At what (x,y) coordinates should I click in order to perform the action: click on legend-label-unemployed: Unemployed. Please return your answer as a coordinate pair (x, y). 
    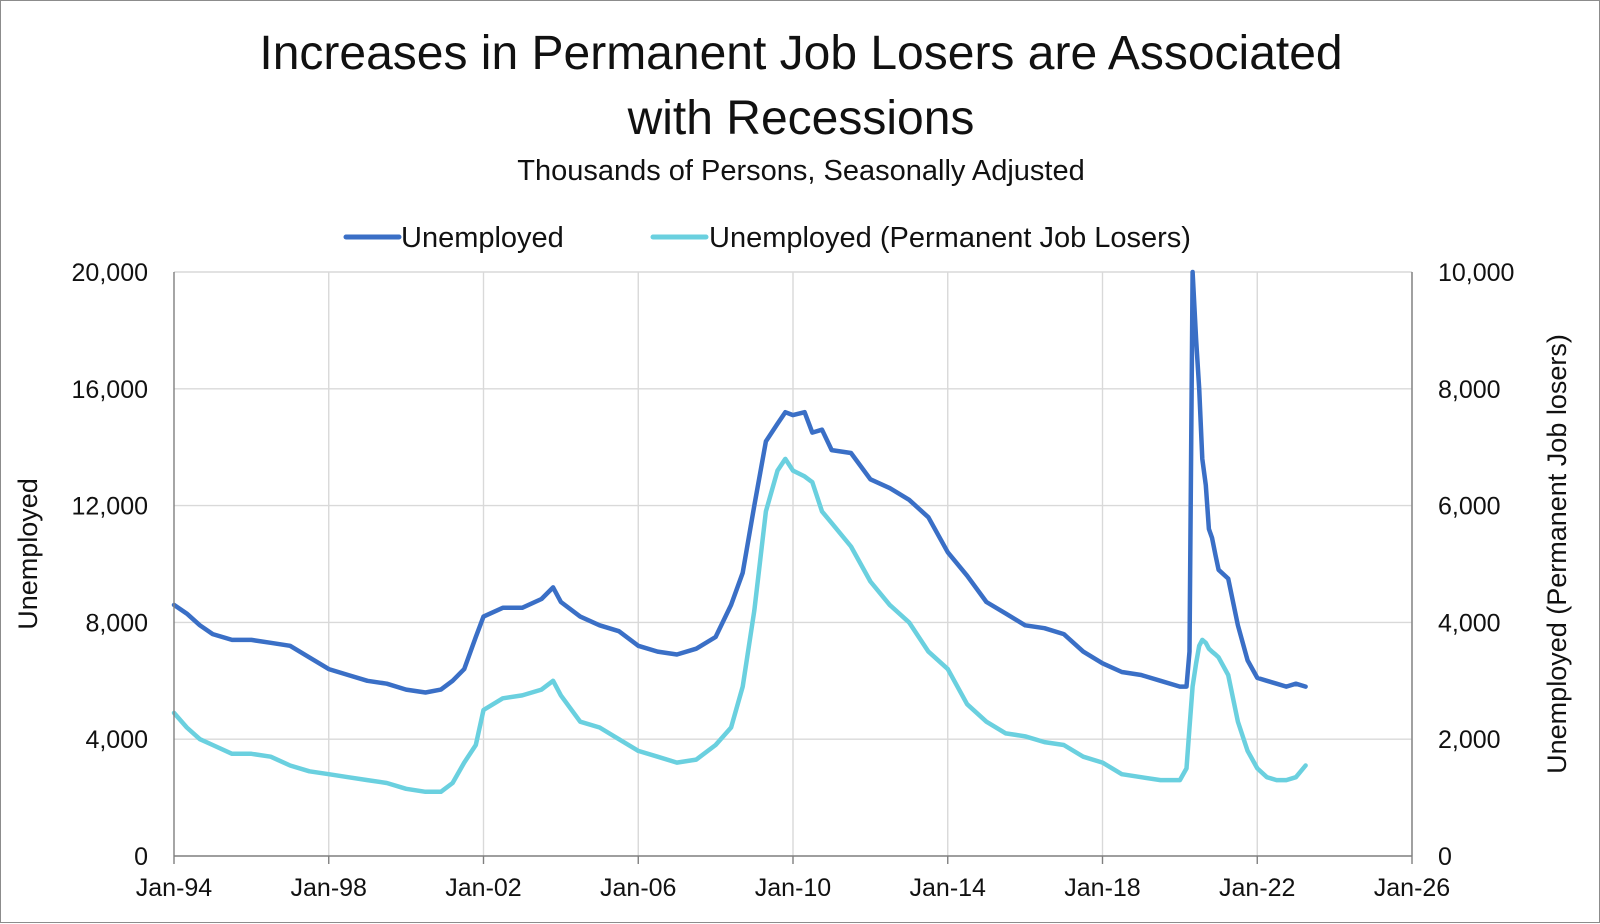
    Looking at the image, I should click on (482, 238).